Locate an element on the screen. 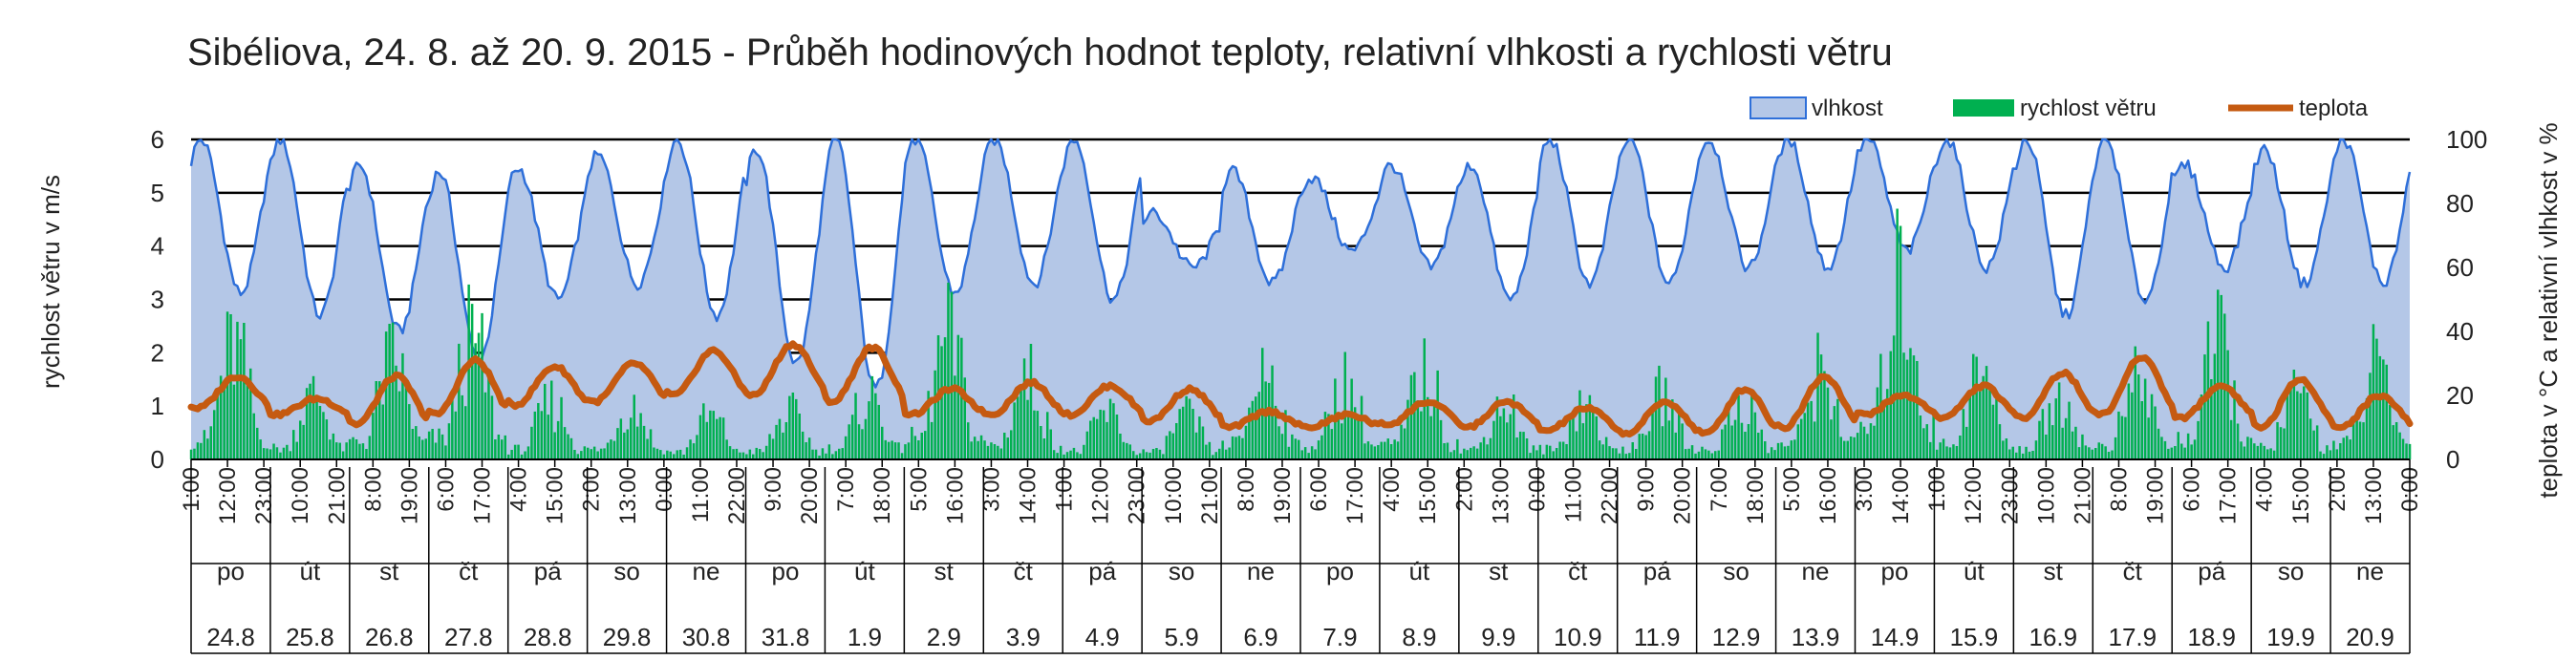  temperature-line is located at coordinates (1300, 389).